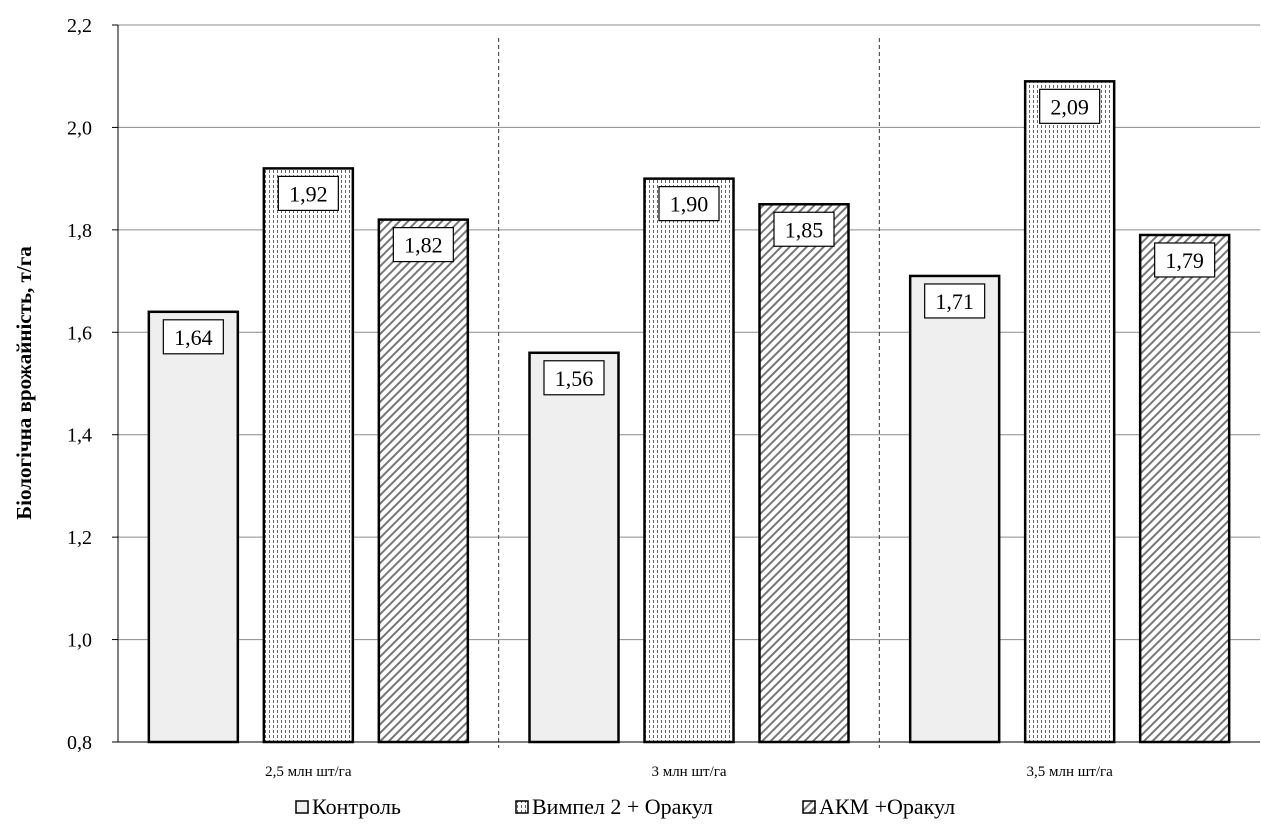 This screenshot has height=825, width=1261. I want to click on data-label: 1,79, so click(1184, 260).